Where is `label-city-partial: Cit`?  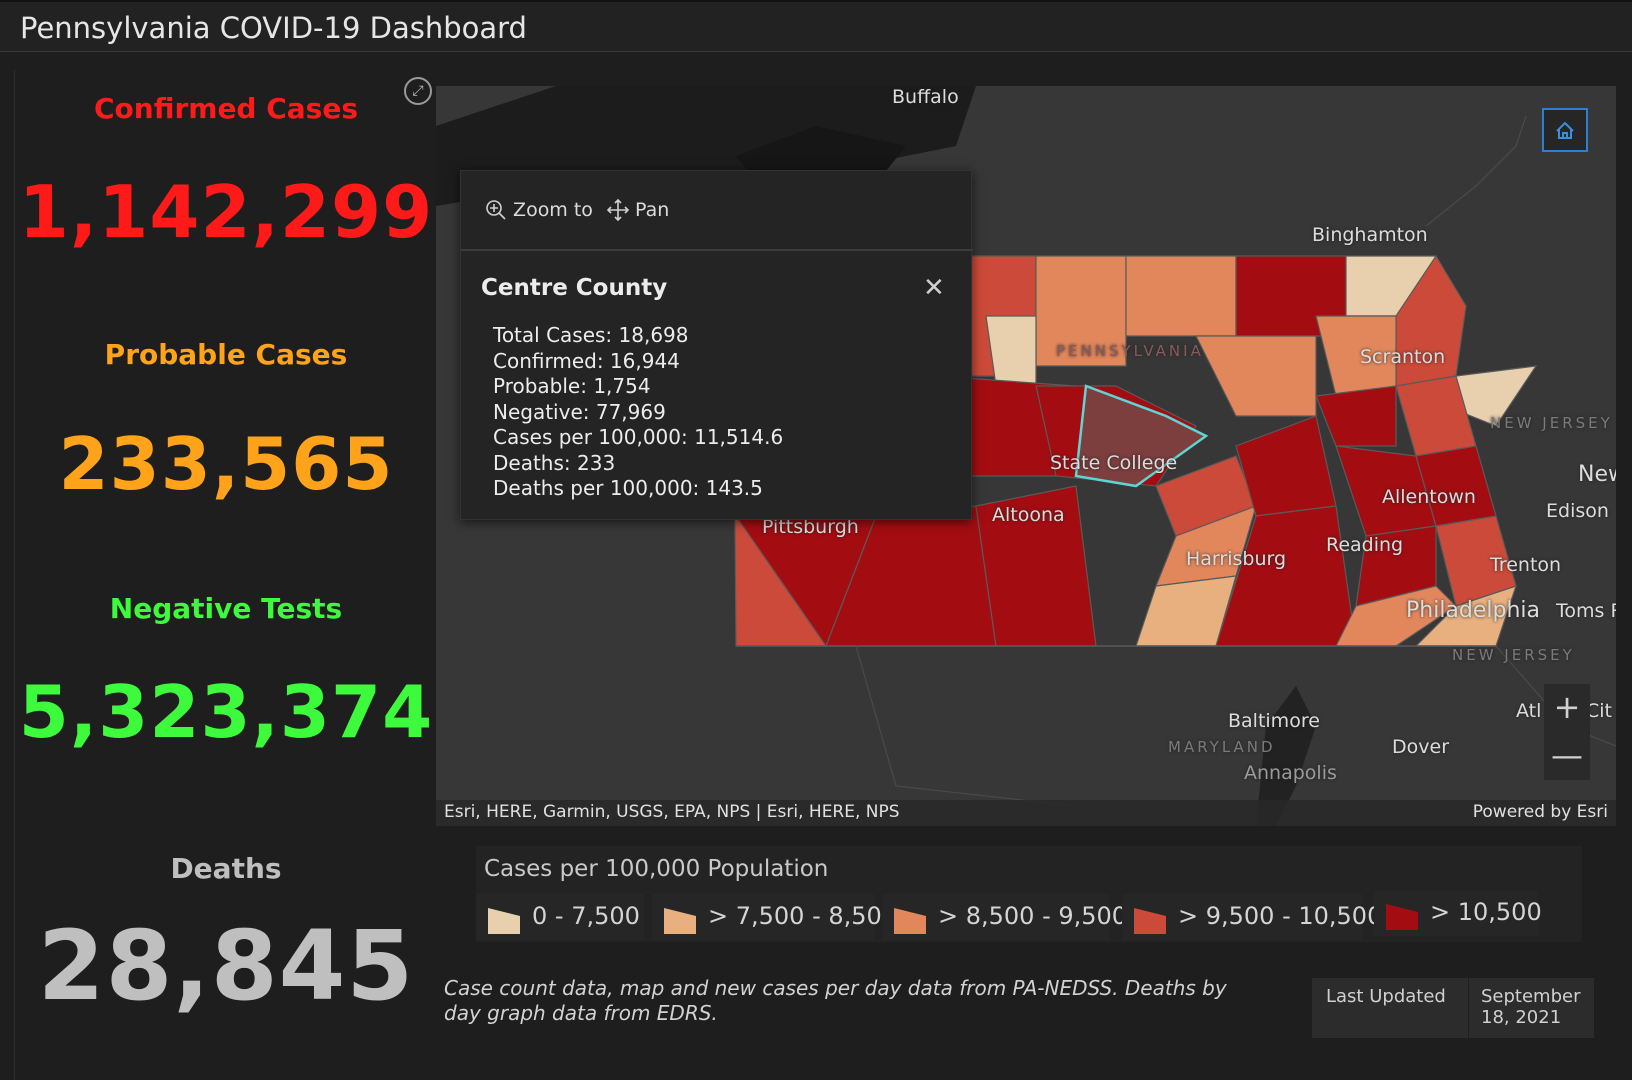
label-city-partial: Cit is located at coordinates (1599, 711).